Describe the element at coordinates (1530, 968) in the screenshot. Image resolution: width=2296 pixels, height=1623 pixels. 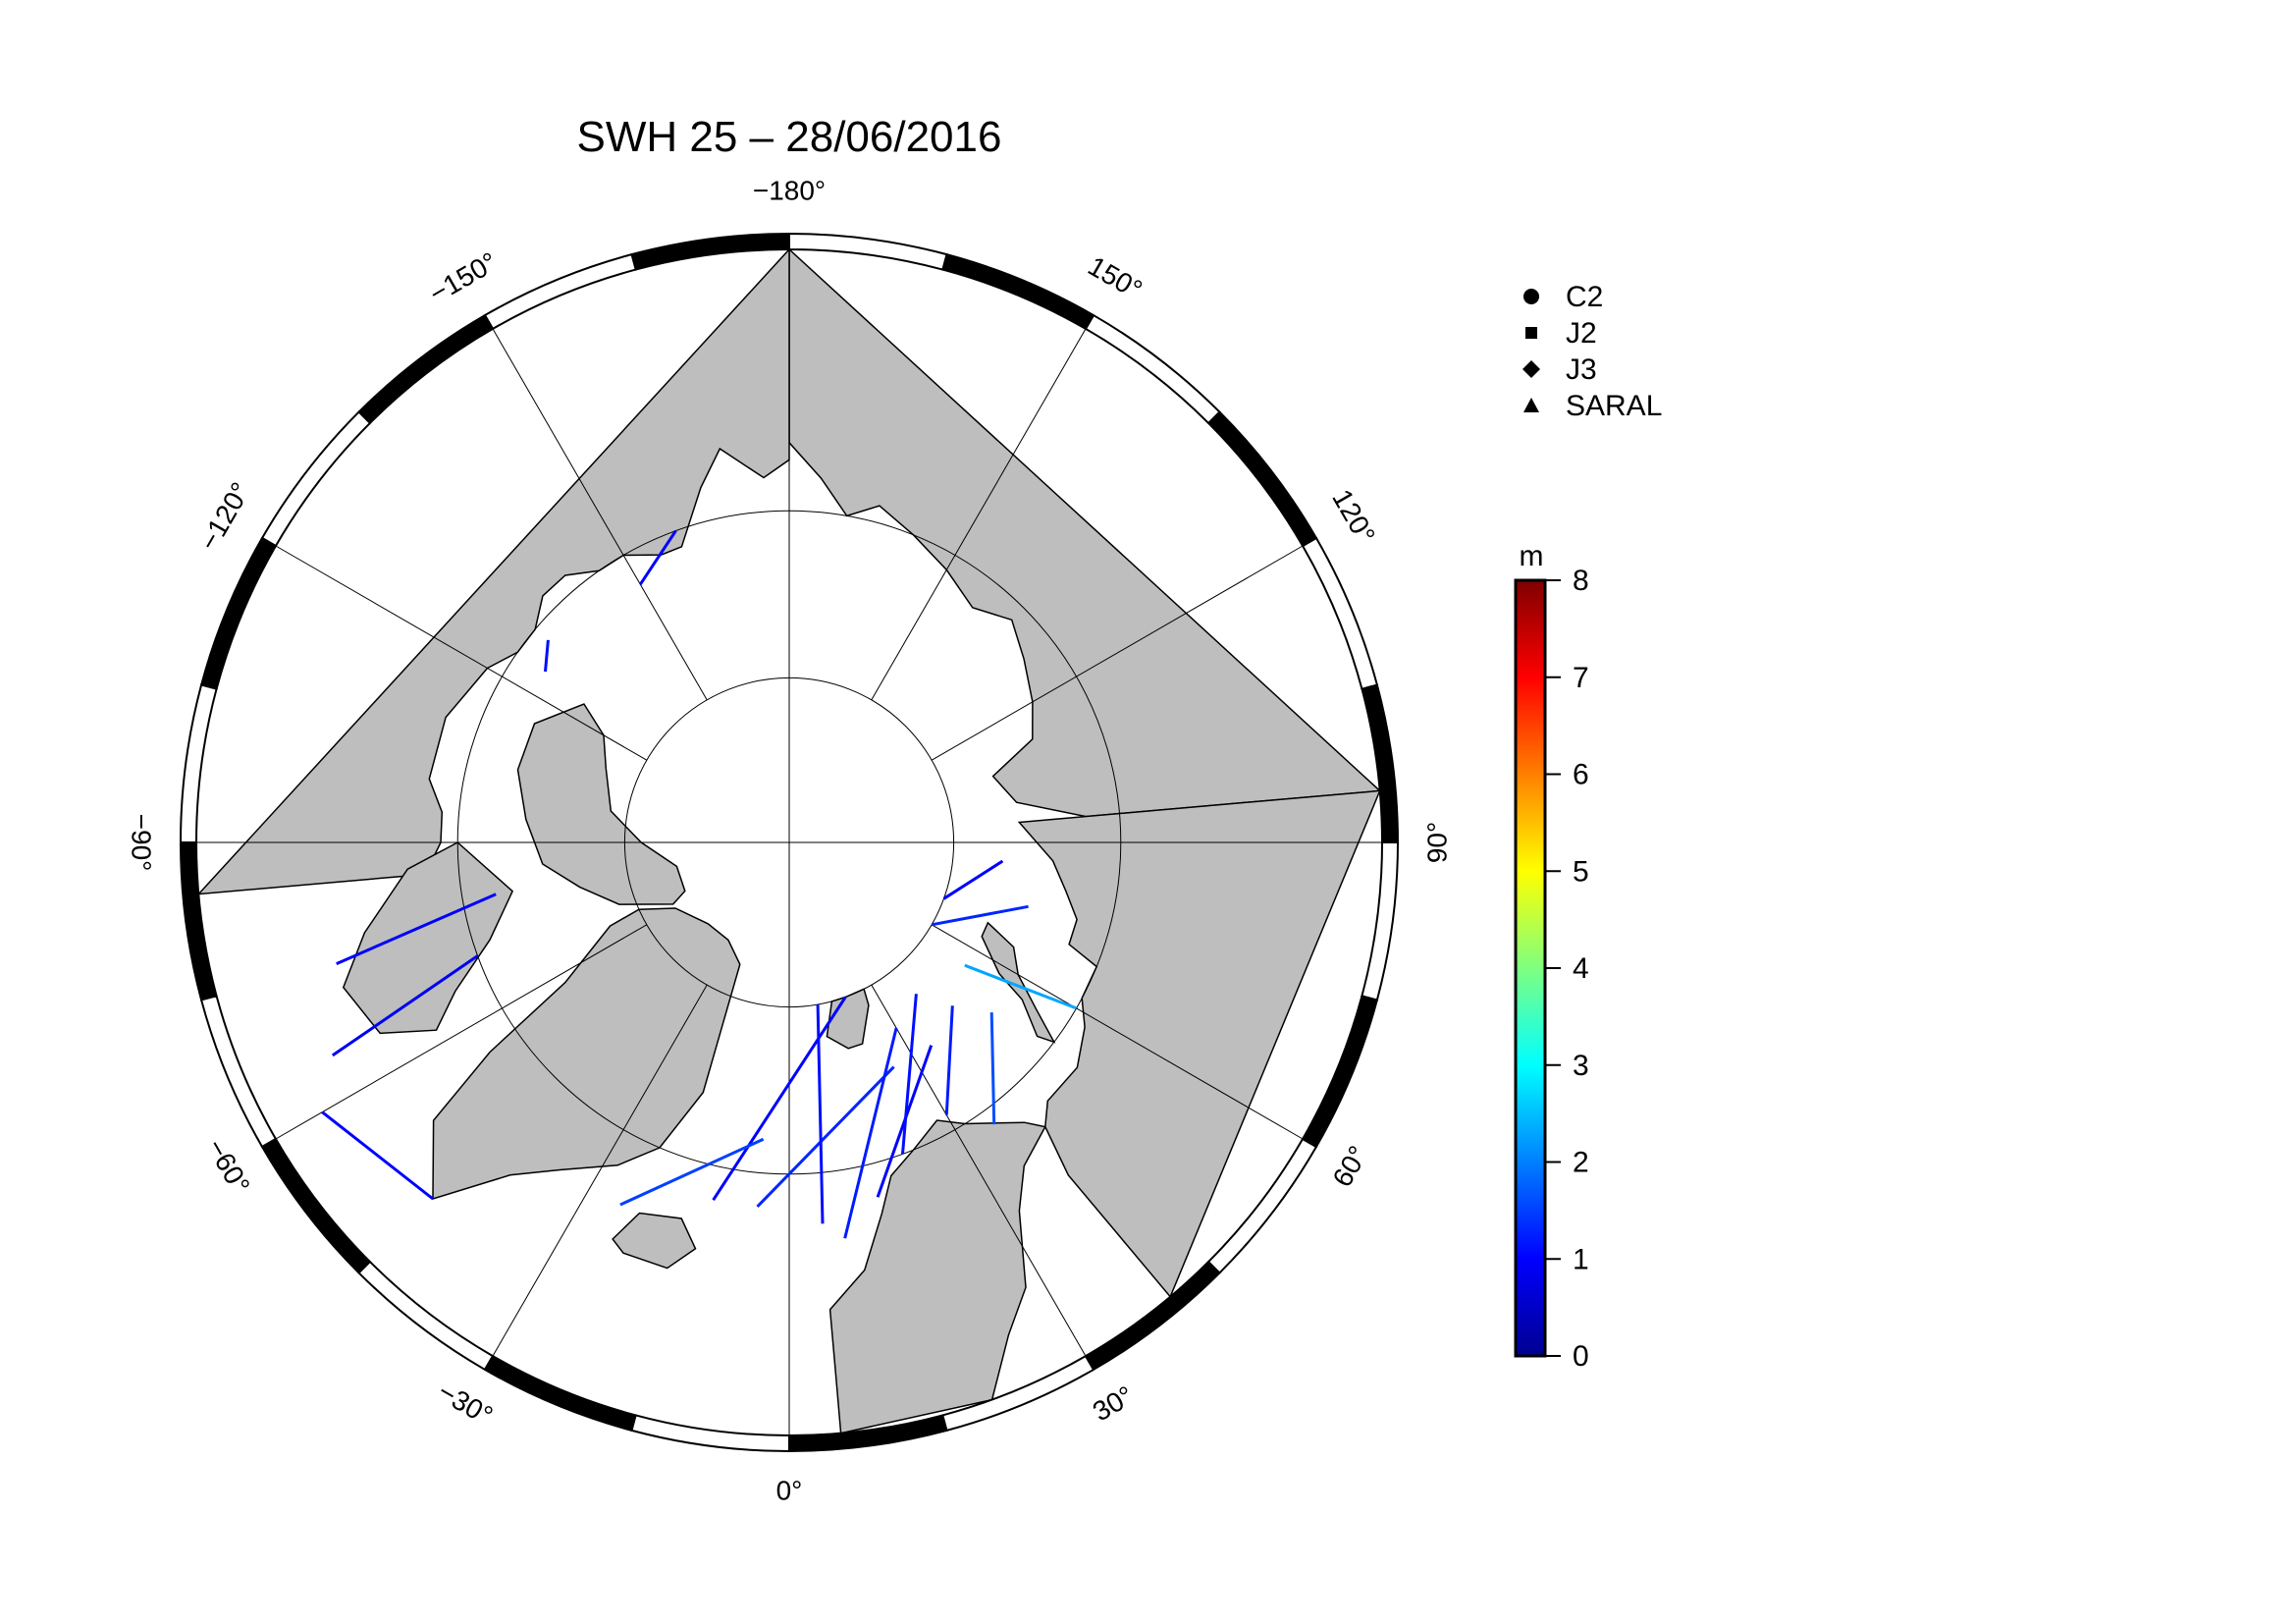
I see `colorbar-gradient` at that location.